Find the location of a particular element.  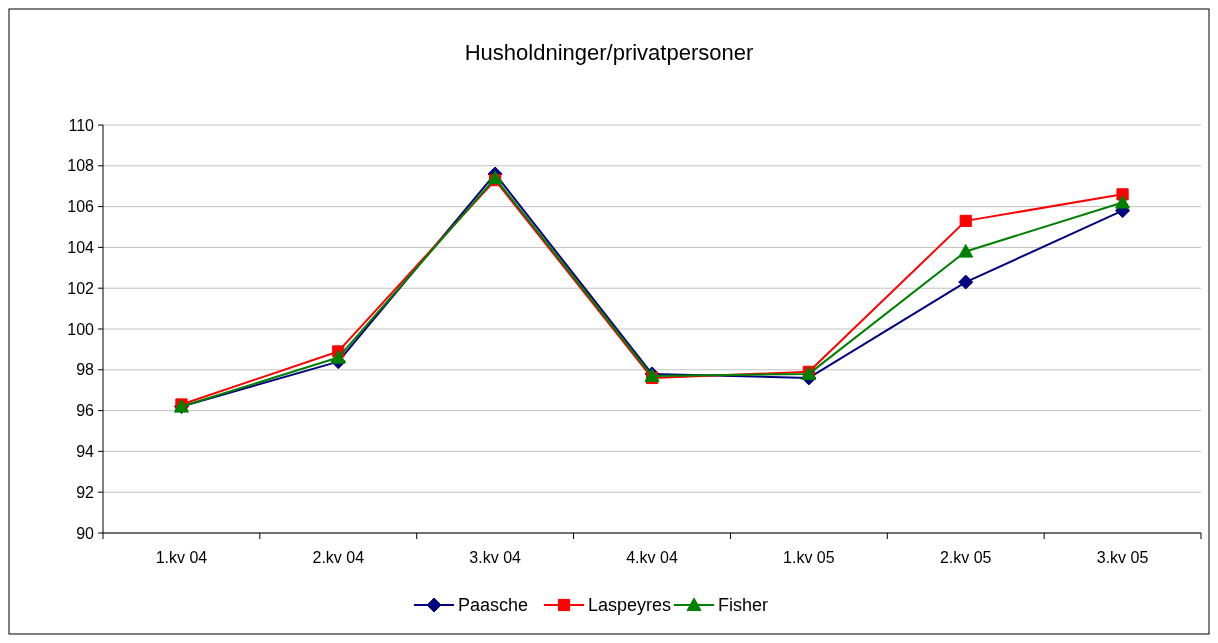

y-tick-label: 108 is located at coordinates (81, 166).